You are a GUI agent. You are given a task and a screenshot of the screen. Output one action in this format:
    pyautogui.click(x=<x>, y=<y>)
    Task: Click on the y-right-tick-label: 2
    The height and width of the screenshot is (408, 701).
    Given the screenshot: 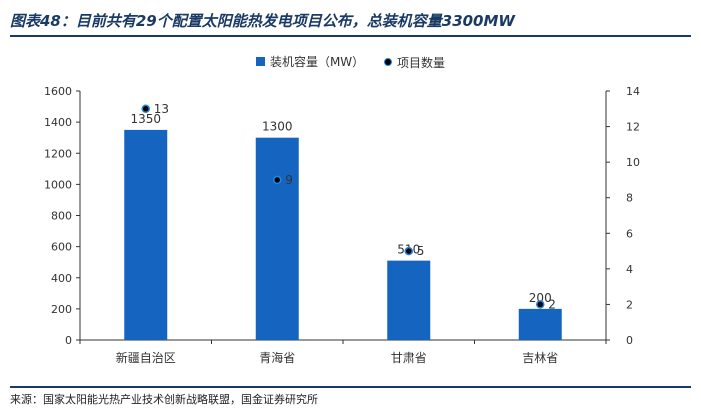 What is the action you would take?
    pyautogui.click(x=629, y=304)
    